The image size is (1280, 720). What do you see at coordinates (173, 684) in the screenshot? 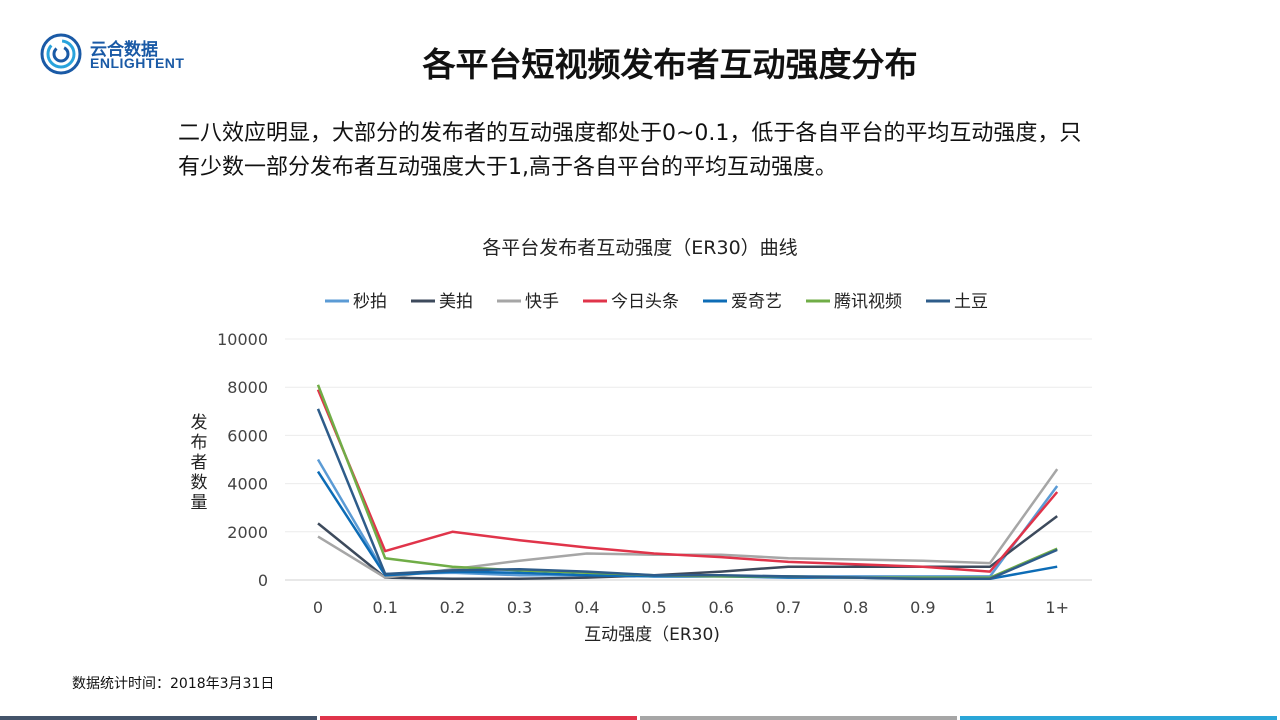
I see `data-date-footnote: 数据统计时间：2018年3月31日` at bounding box center [173, 684].